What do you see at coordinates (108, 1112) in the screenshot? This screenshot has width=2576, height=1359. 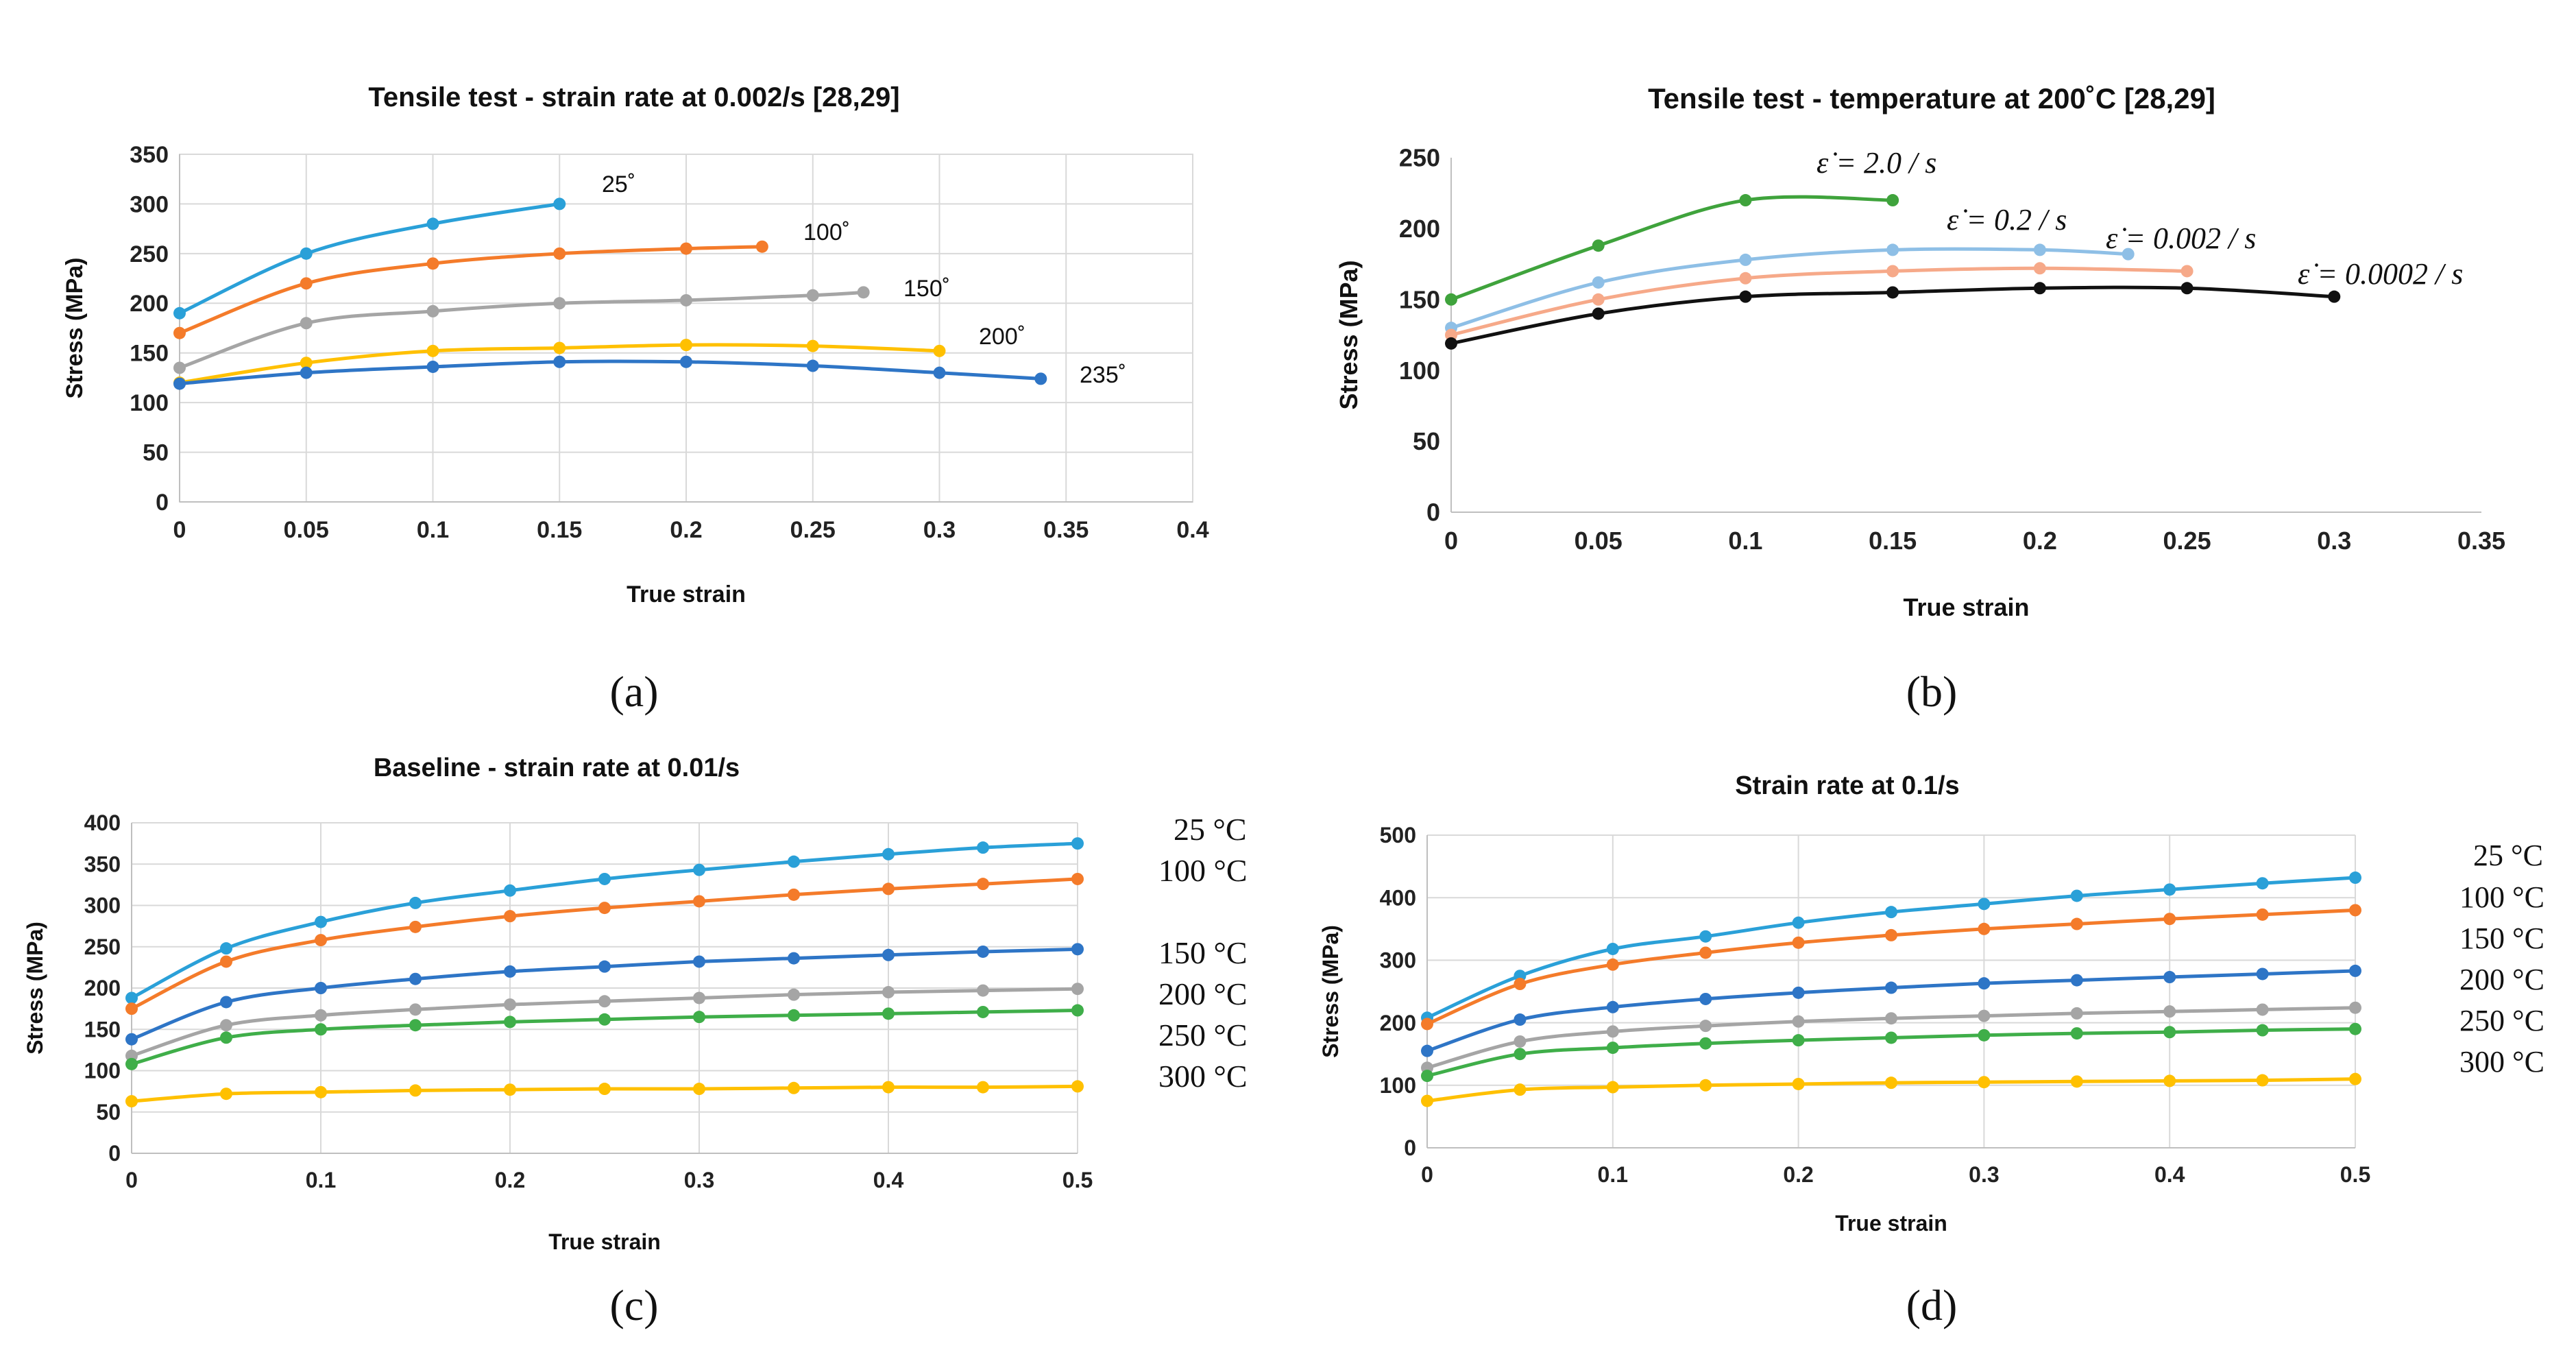 I see `chart-c-ytick-label: 50` at bounding box center [108, 1112].